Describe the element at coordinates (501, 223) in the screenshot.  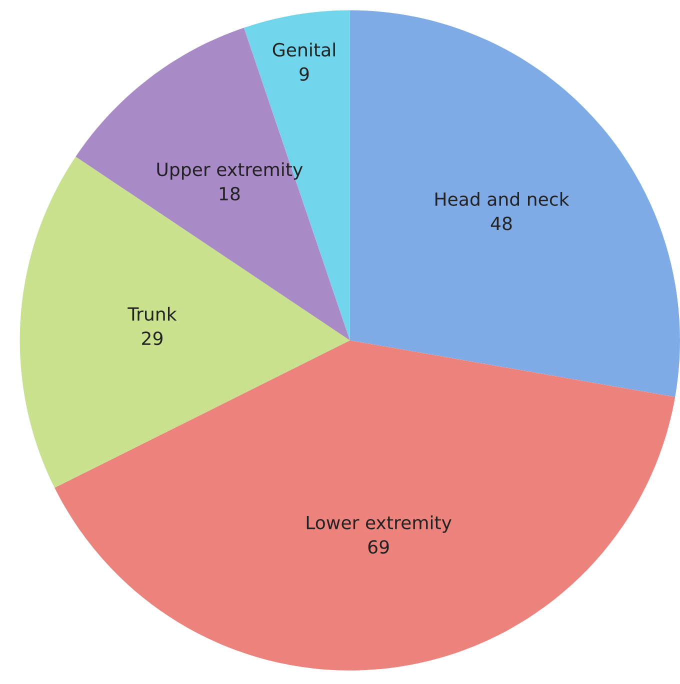
I see `data-label: 48` at that location.